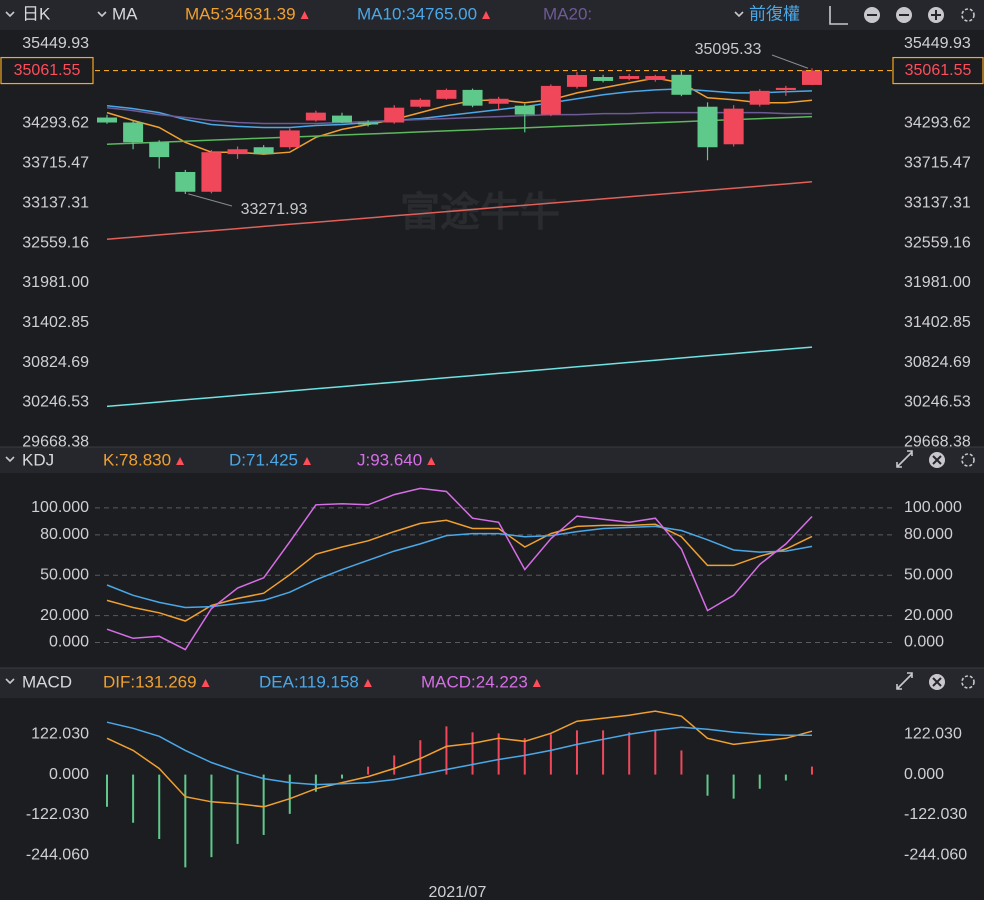  I want to click on indicator: MA, so click(125, 13).